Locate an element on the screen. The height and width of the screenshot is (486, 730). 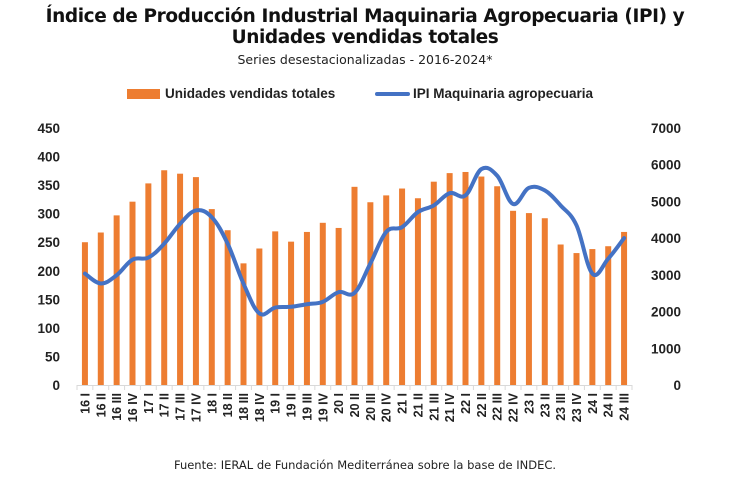
bar-22-I is located at coordinates (465, 278).